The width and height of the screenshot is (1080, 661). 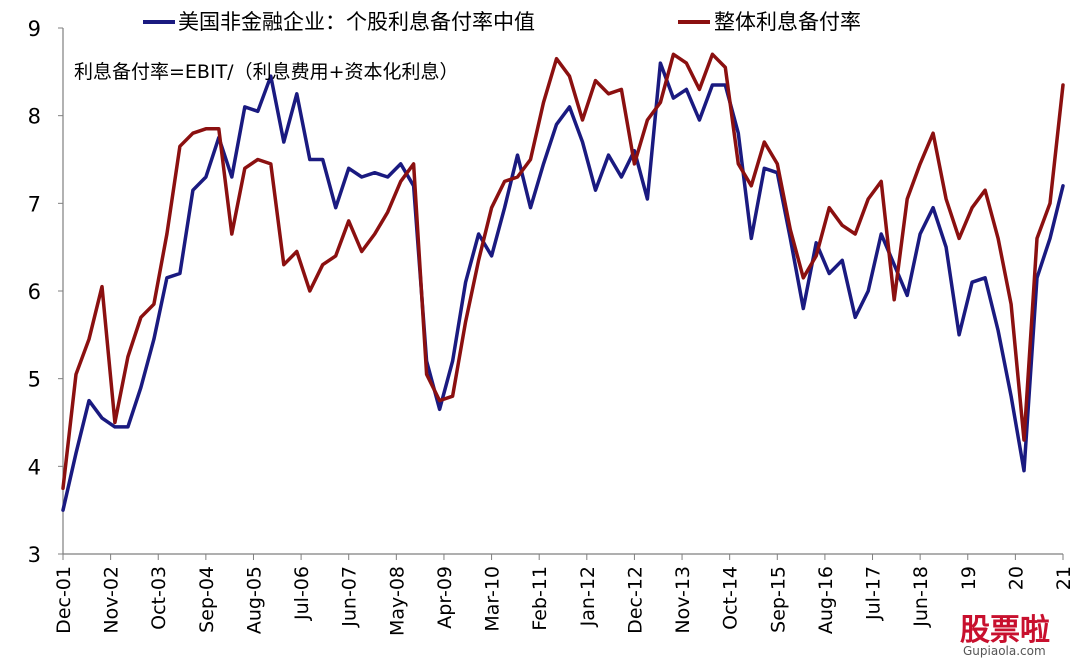 I want to click on y-tick-label: 8, so click(x=34, y=117).